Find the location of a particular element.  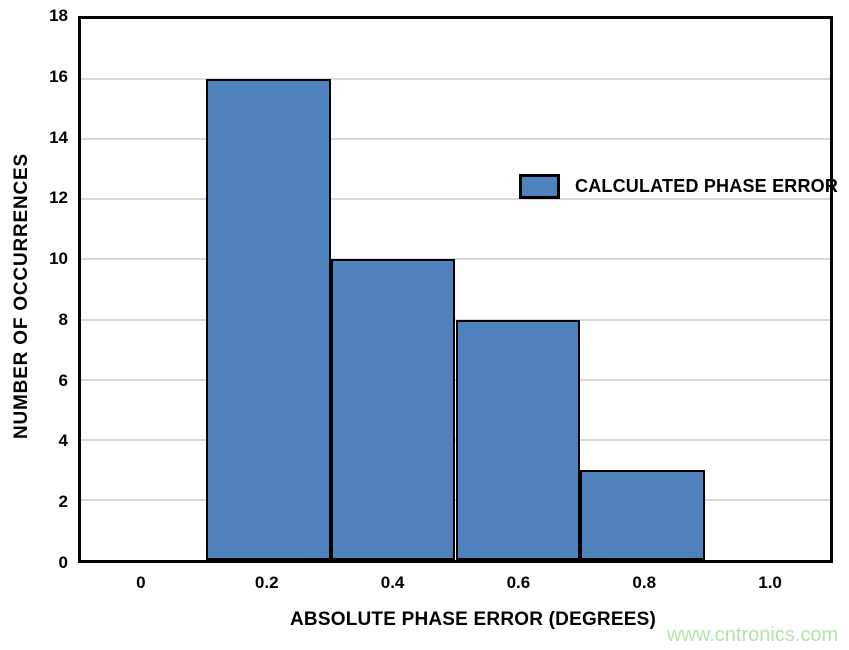

legend: CALCULATED PHASE ERROR is located at coordinates (678, 186).